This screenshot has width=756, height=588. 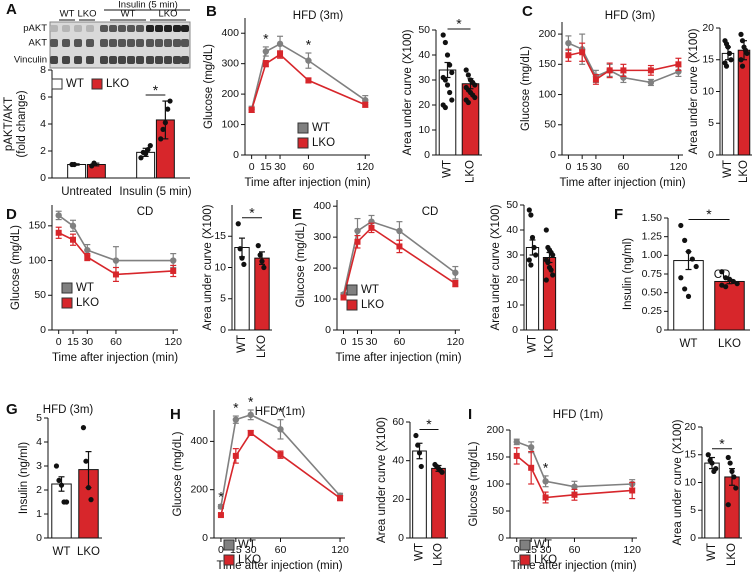 What do you see at coordinates (424, 130) in the screenshot?
I see `y-tick-label: 10` at bounding box center [424, 130].